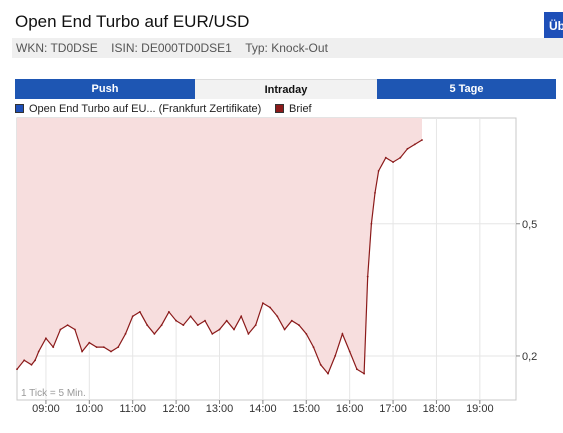  What do you see at coordinates (220, 409) in the screenshot?
I see `x-tick-label: 13:00` at bounding box center [220, 409].